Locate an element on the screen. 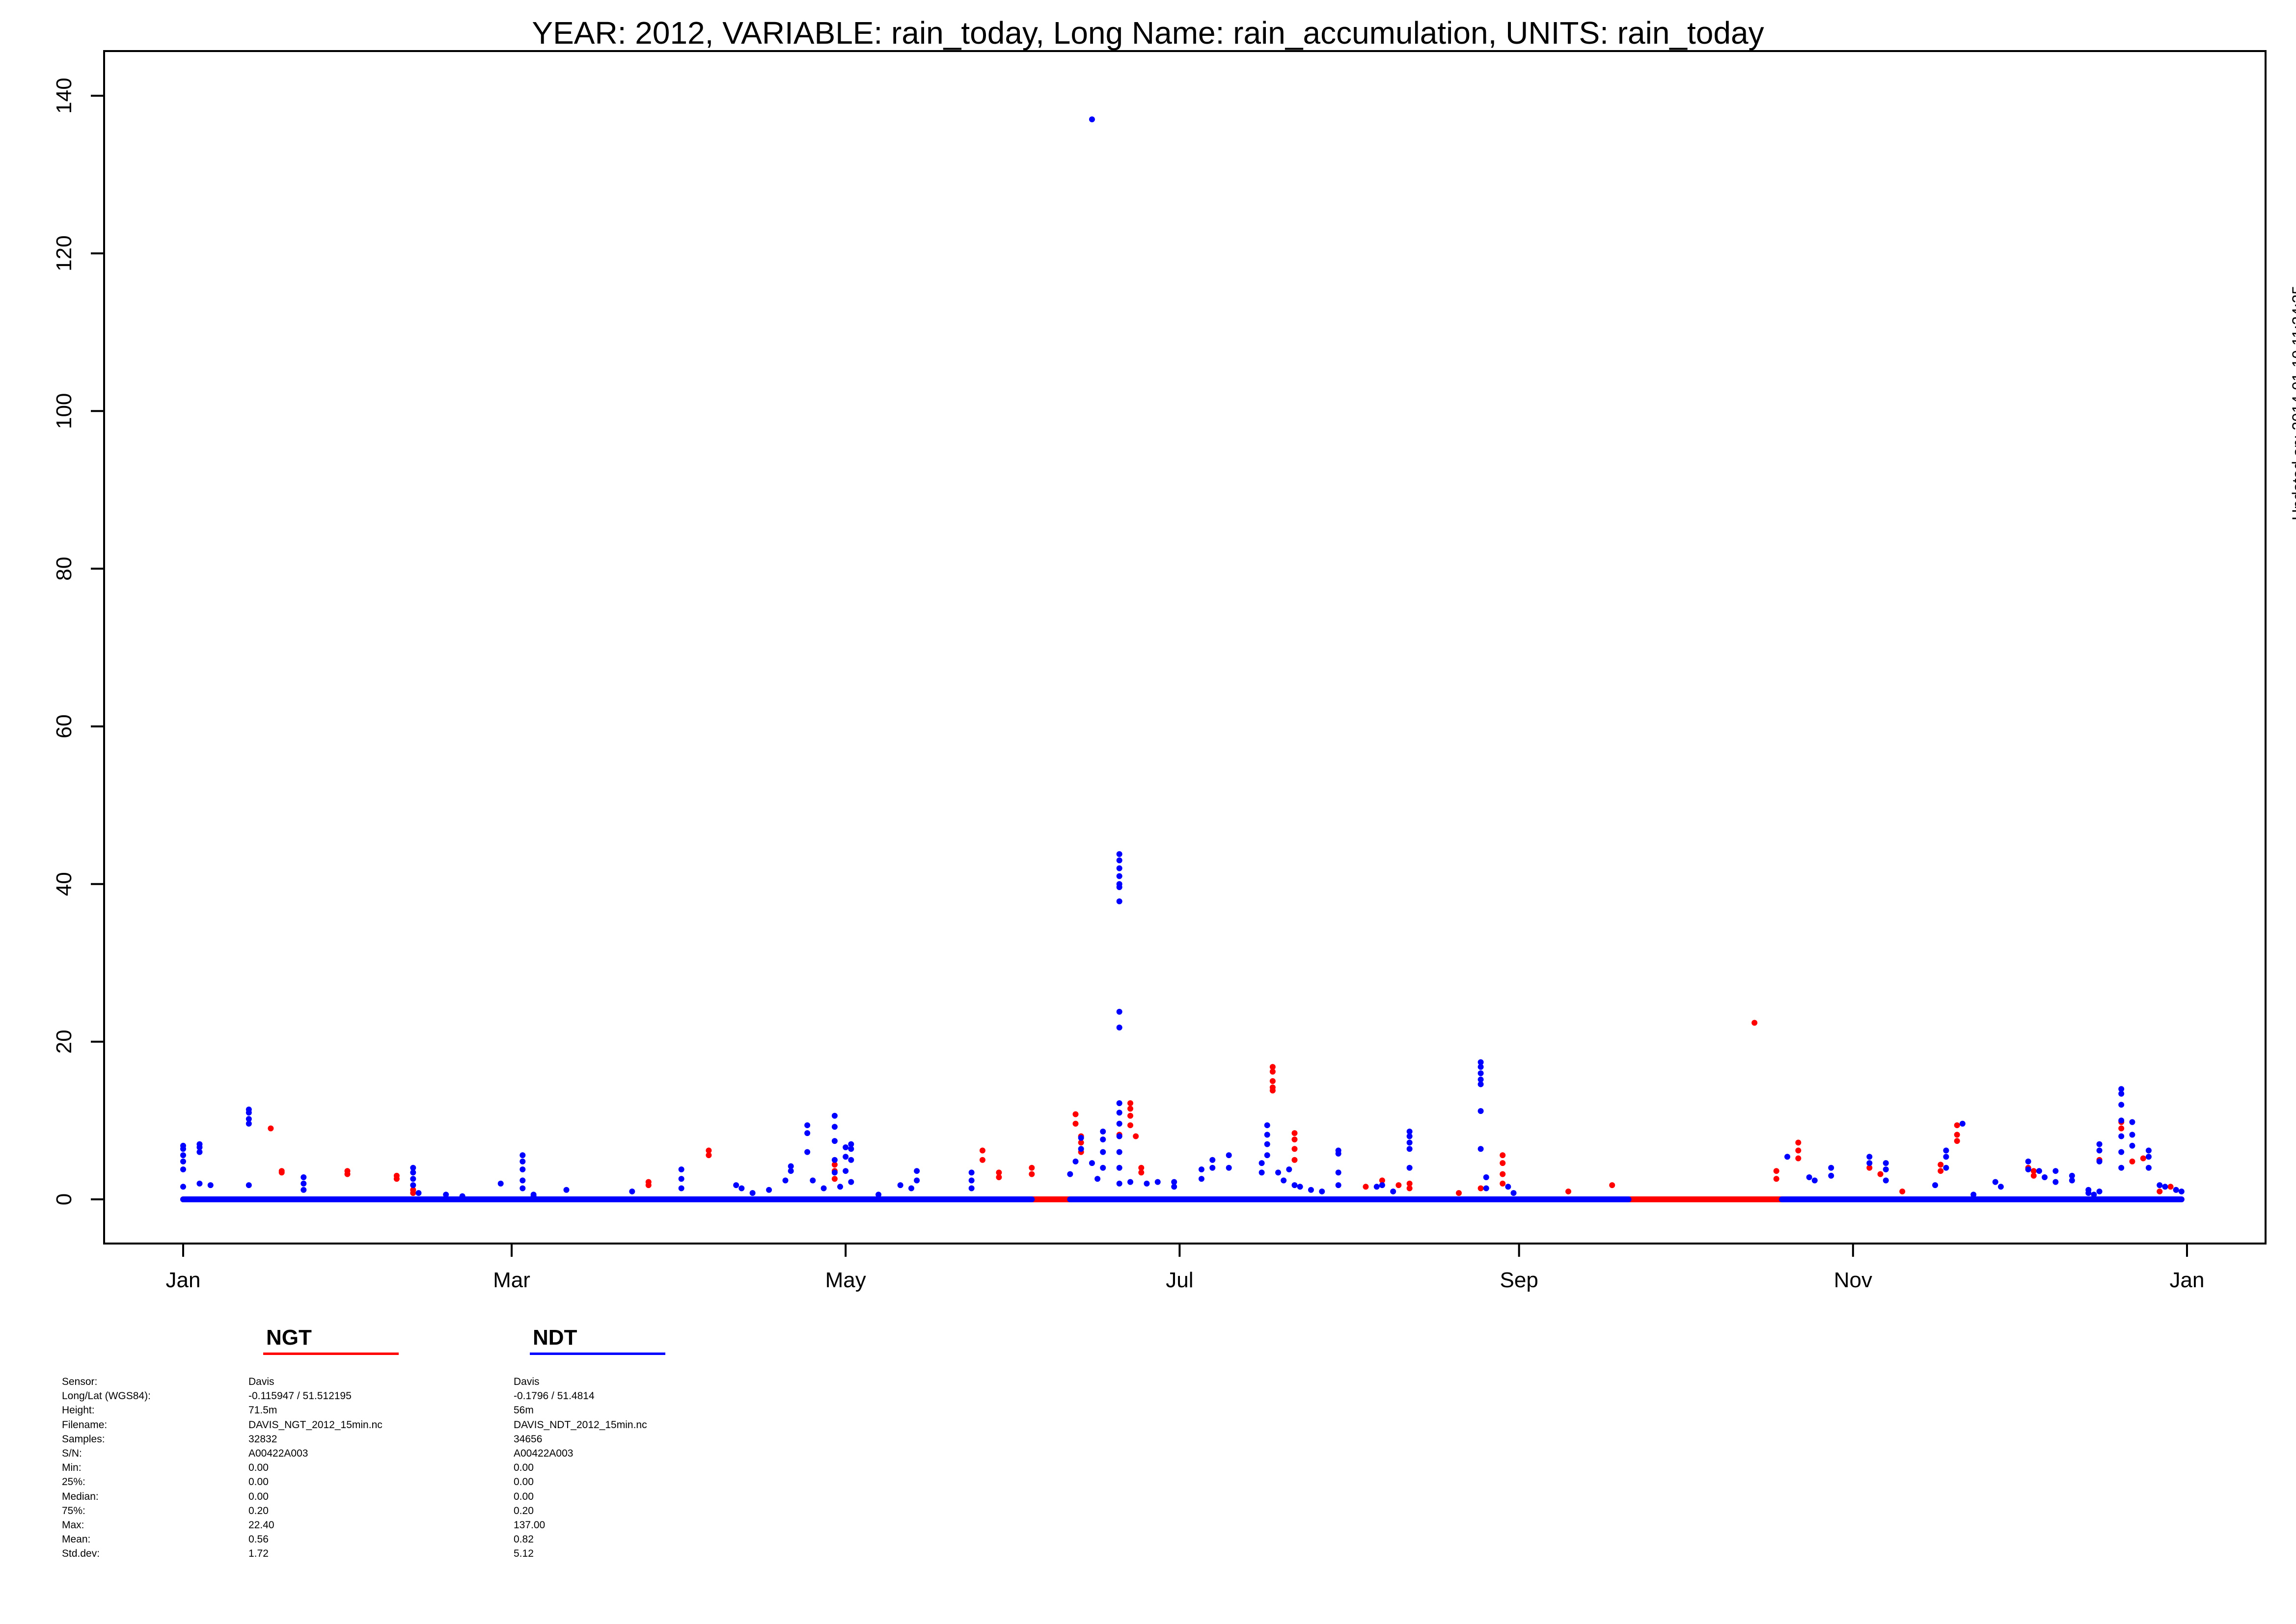  metadata-ndt-value: 5.12 is located at coordinates (524, 1554).